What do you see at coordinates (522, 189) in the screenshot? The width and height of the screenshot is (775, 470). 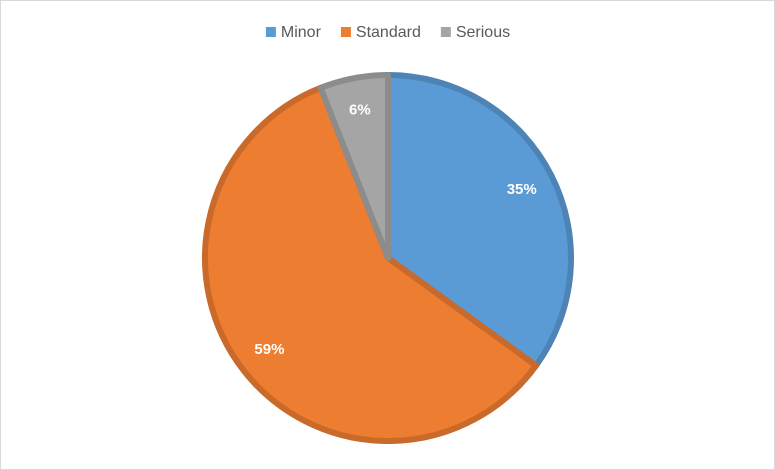 I see `value-label: 35%` at bounding box center [522, 189].